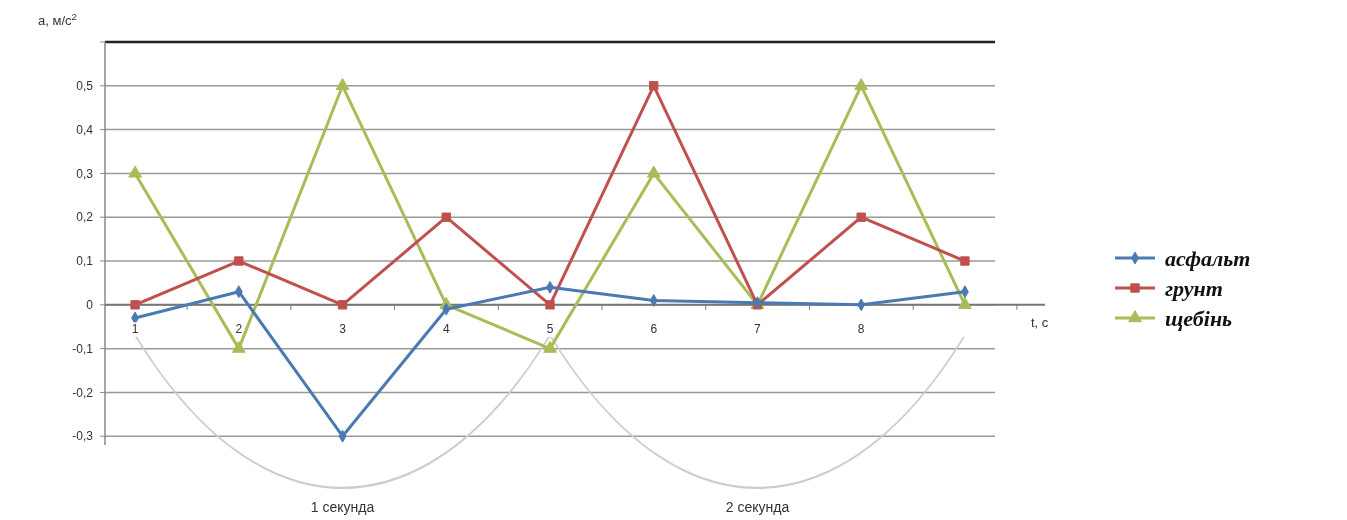  I want to click on y-axis-title: a, м/с$^{2}$, so click(57, 19).